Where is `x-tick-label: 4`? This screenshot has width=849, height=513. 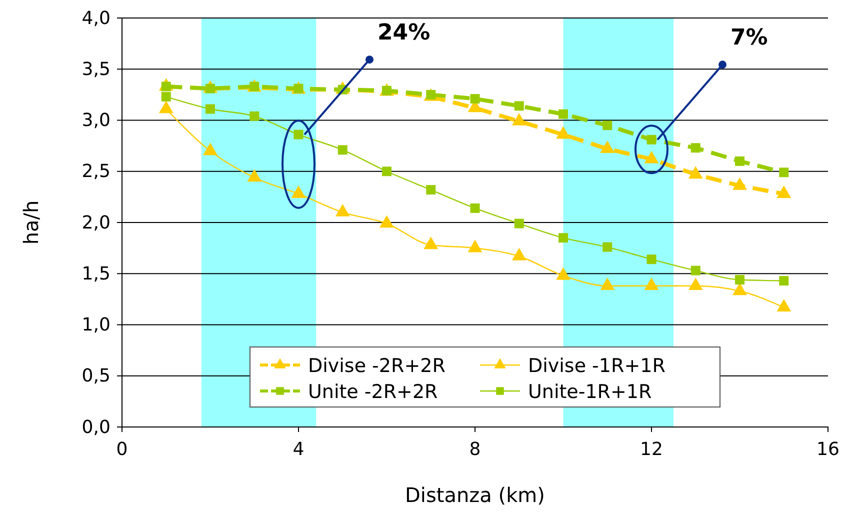 x-tick-label: 4 is located at coordinates (298, 449).